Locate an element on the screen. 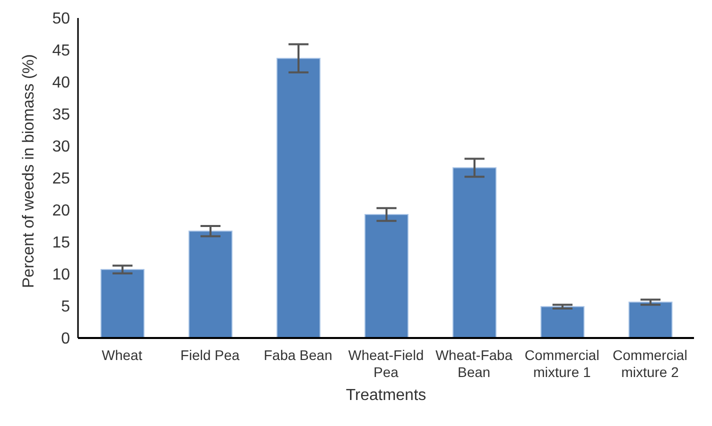 The image size is (712, 426). y-tick-label: 20 is located at coordinates (61, 211).